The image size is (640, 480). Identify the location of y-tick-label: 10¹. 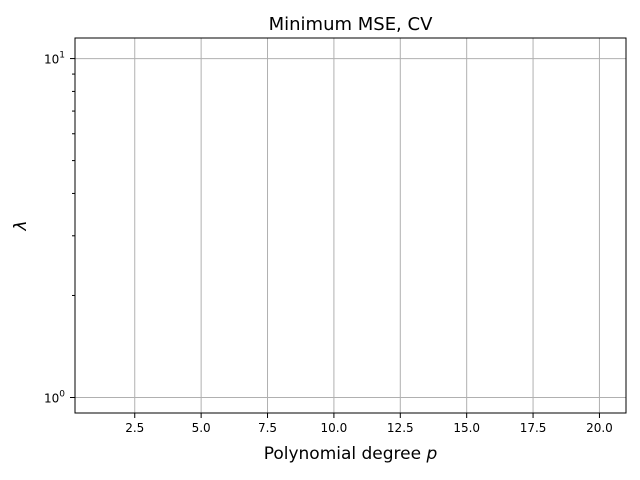
(54, 59).